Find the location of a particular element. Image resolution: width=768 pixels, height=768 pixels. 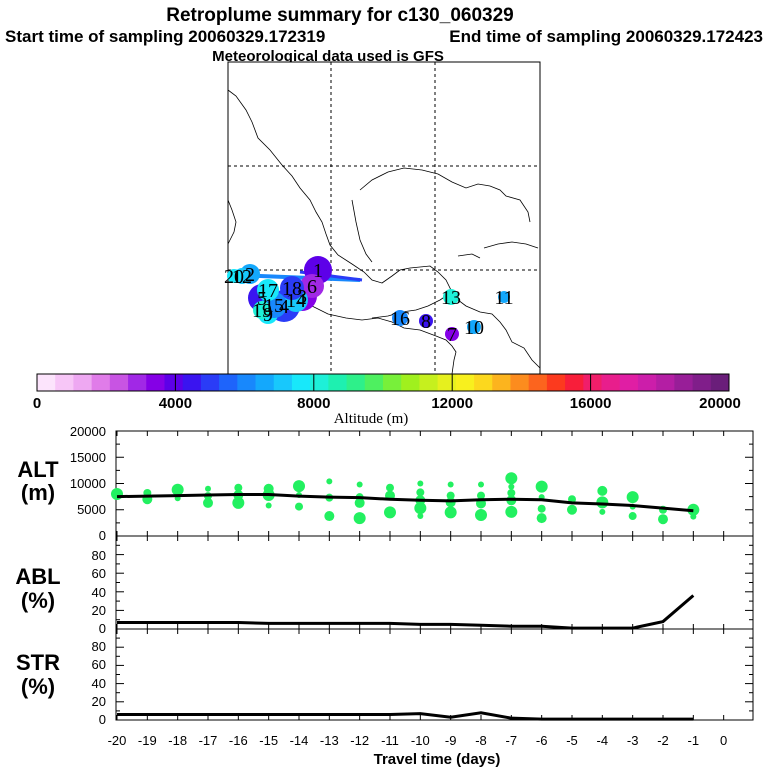

map-cluster-label: 7 is located at coordinates (452, 335).